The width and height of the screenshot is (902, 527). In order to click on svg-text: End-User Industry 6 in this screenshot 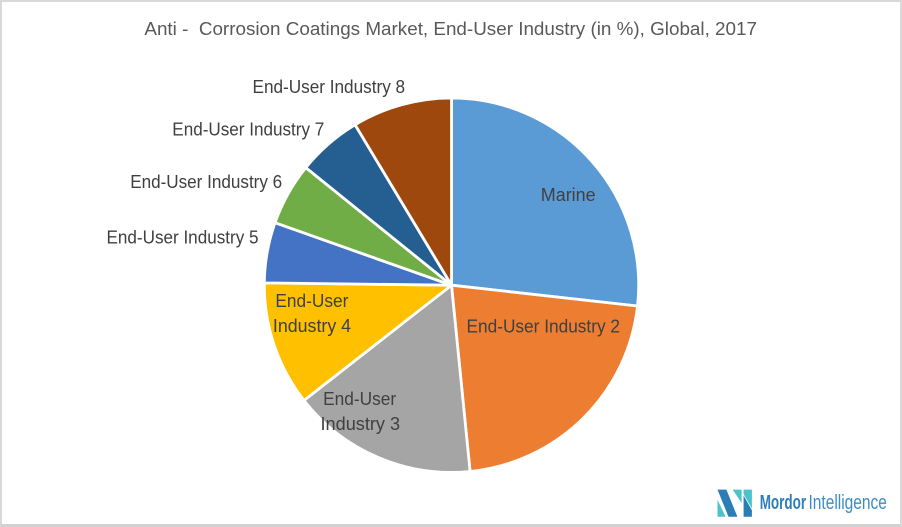, I will do `click(206, 181)`.